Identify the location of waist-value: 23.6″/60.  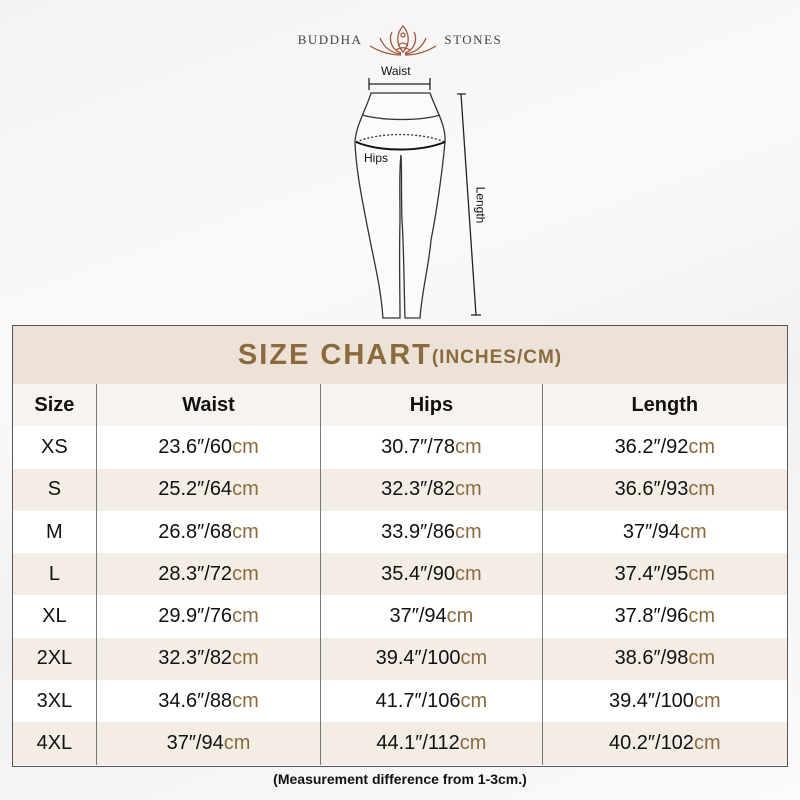
(195, 446).